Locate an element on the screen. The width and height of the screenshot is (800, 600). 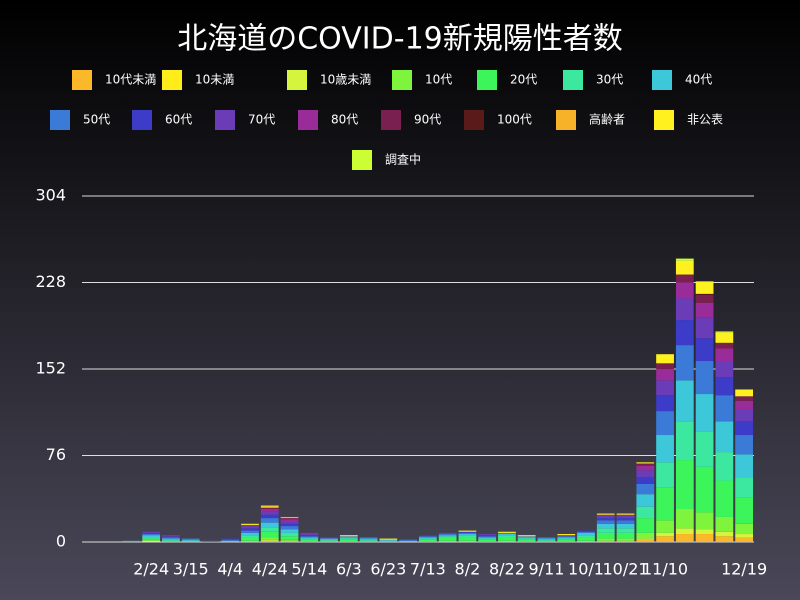
legend-label: 30代 is located at coordinates (609, 80).